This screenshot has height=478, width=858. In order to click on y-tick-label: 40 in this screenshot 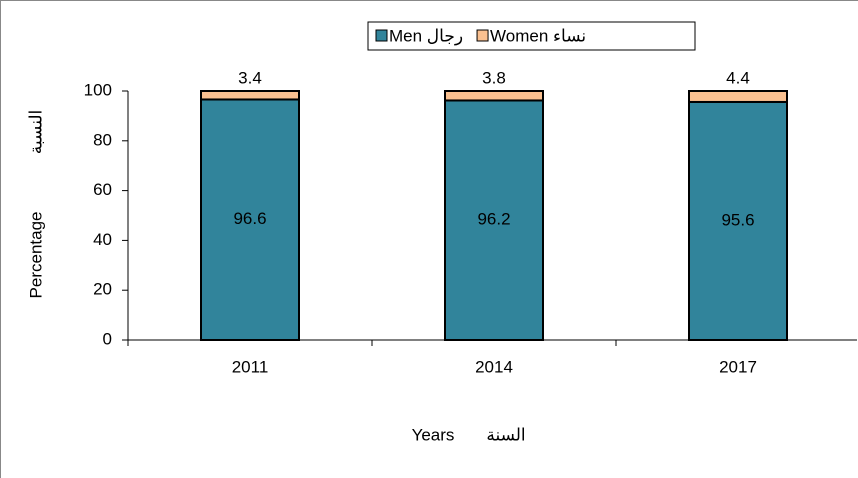, I will do `click(102, 239)`.